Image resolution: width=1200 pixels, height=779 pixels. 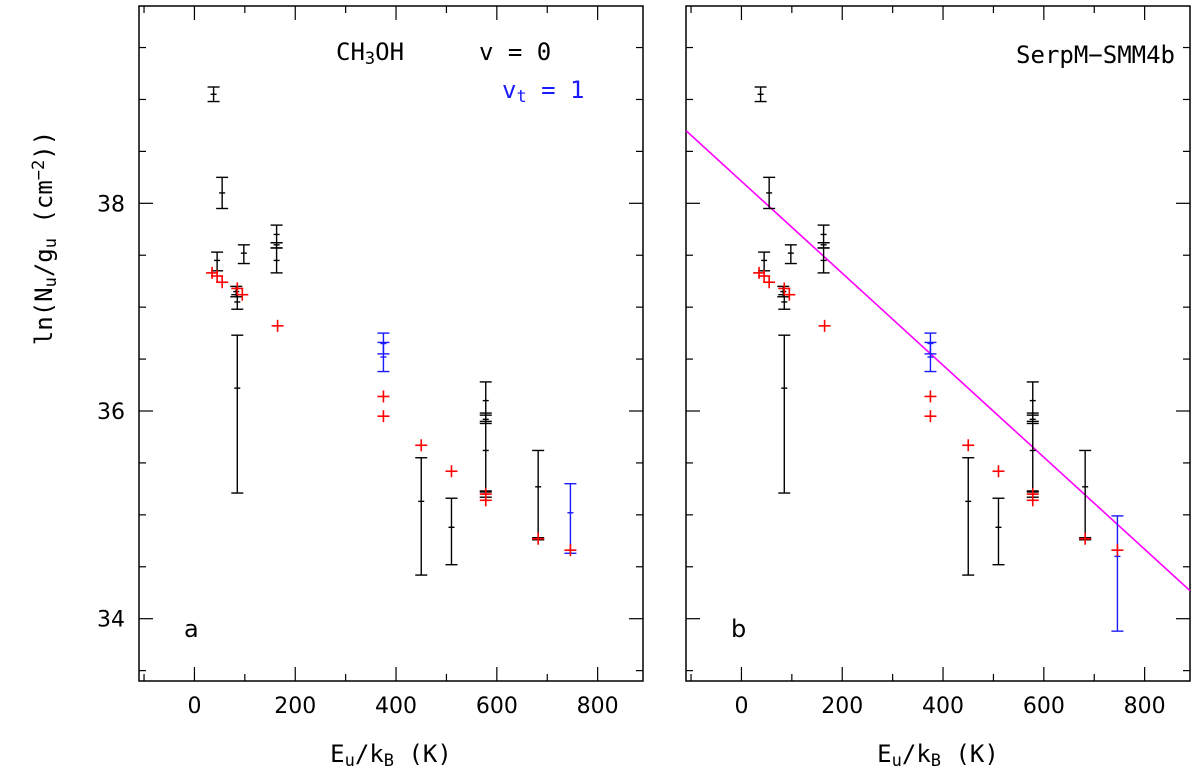 I want to click on y-tick-label: 36, so click(x=111, y=412).